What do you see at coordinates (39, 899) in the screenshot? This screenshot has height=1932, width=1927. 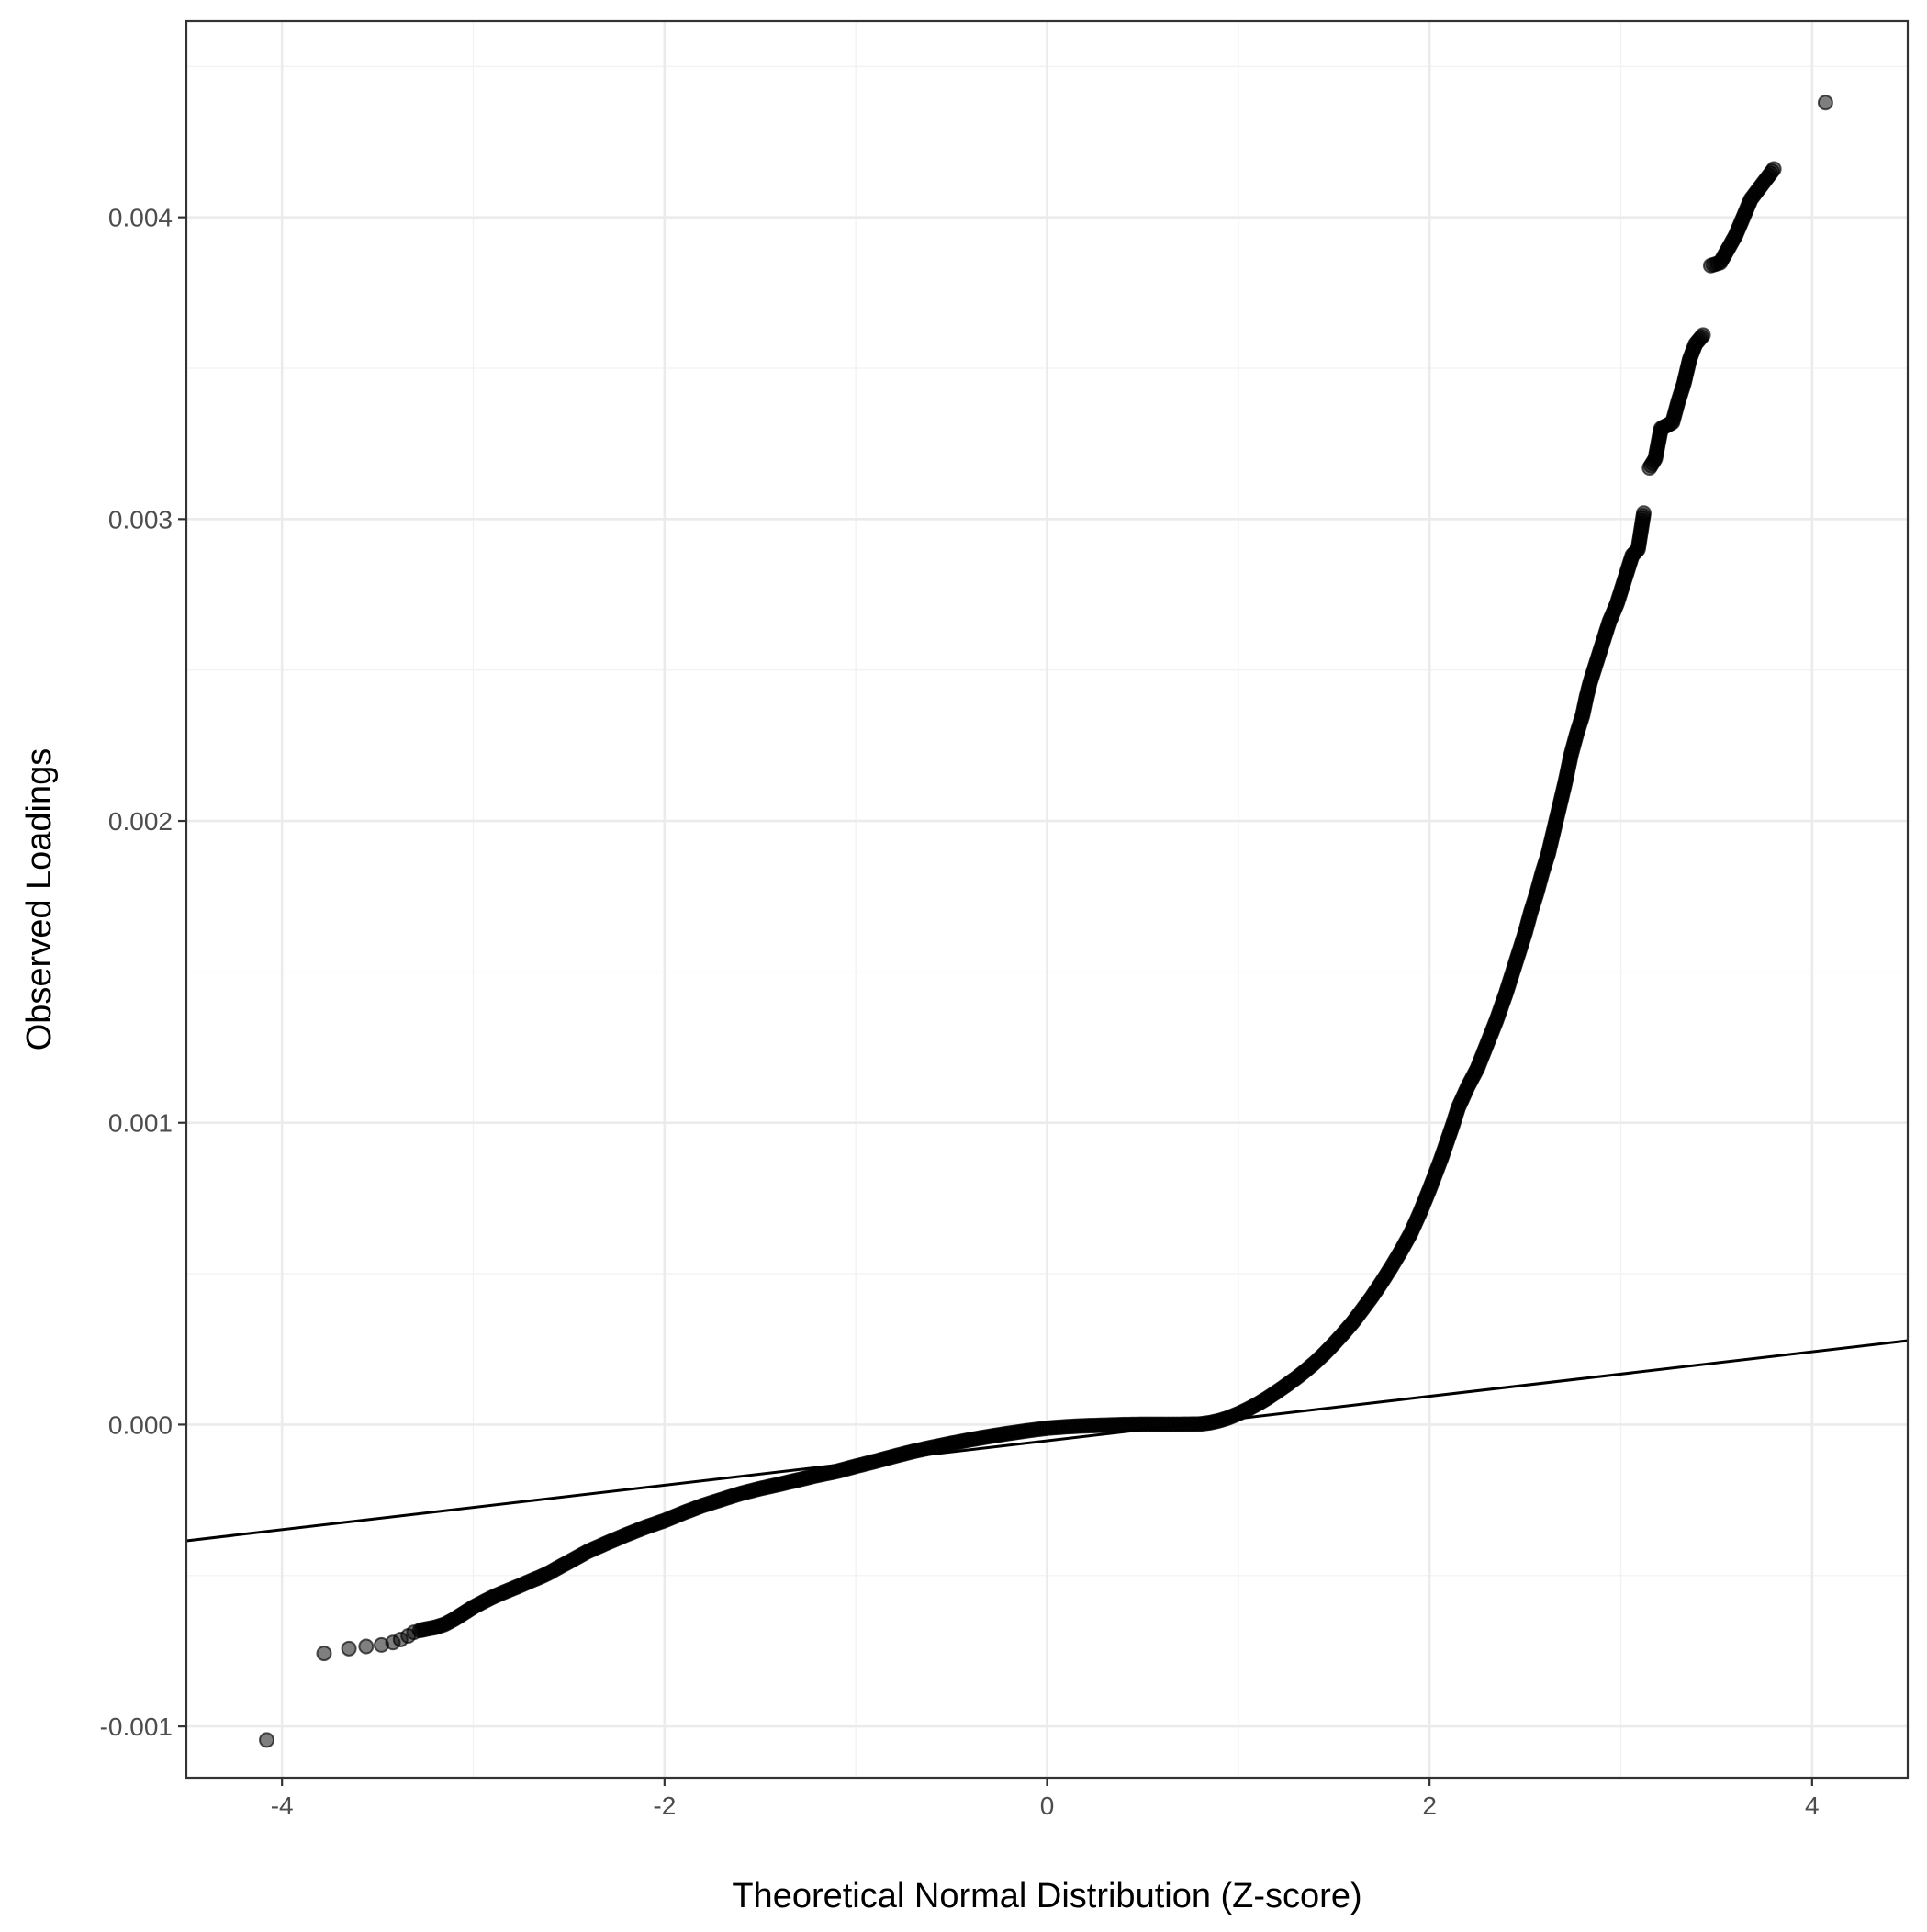 I see `y-axis-title: Observed Loadings` at bounding box center [39, 899].